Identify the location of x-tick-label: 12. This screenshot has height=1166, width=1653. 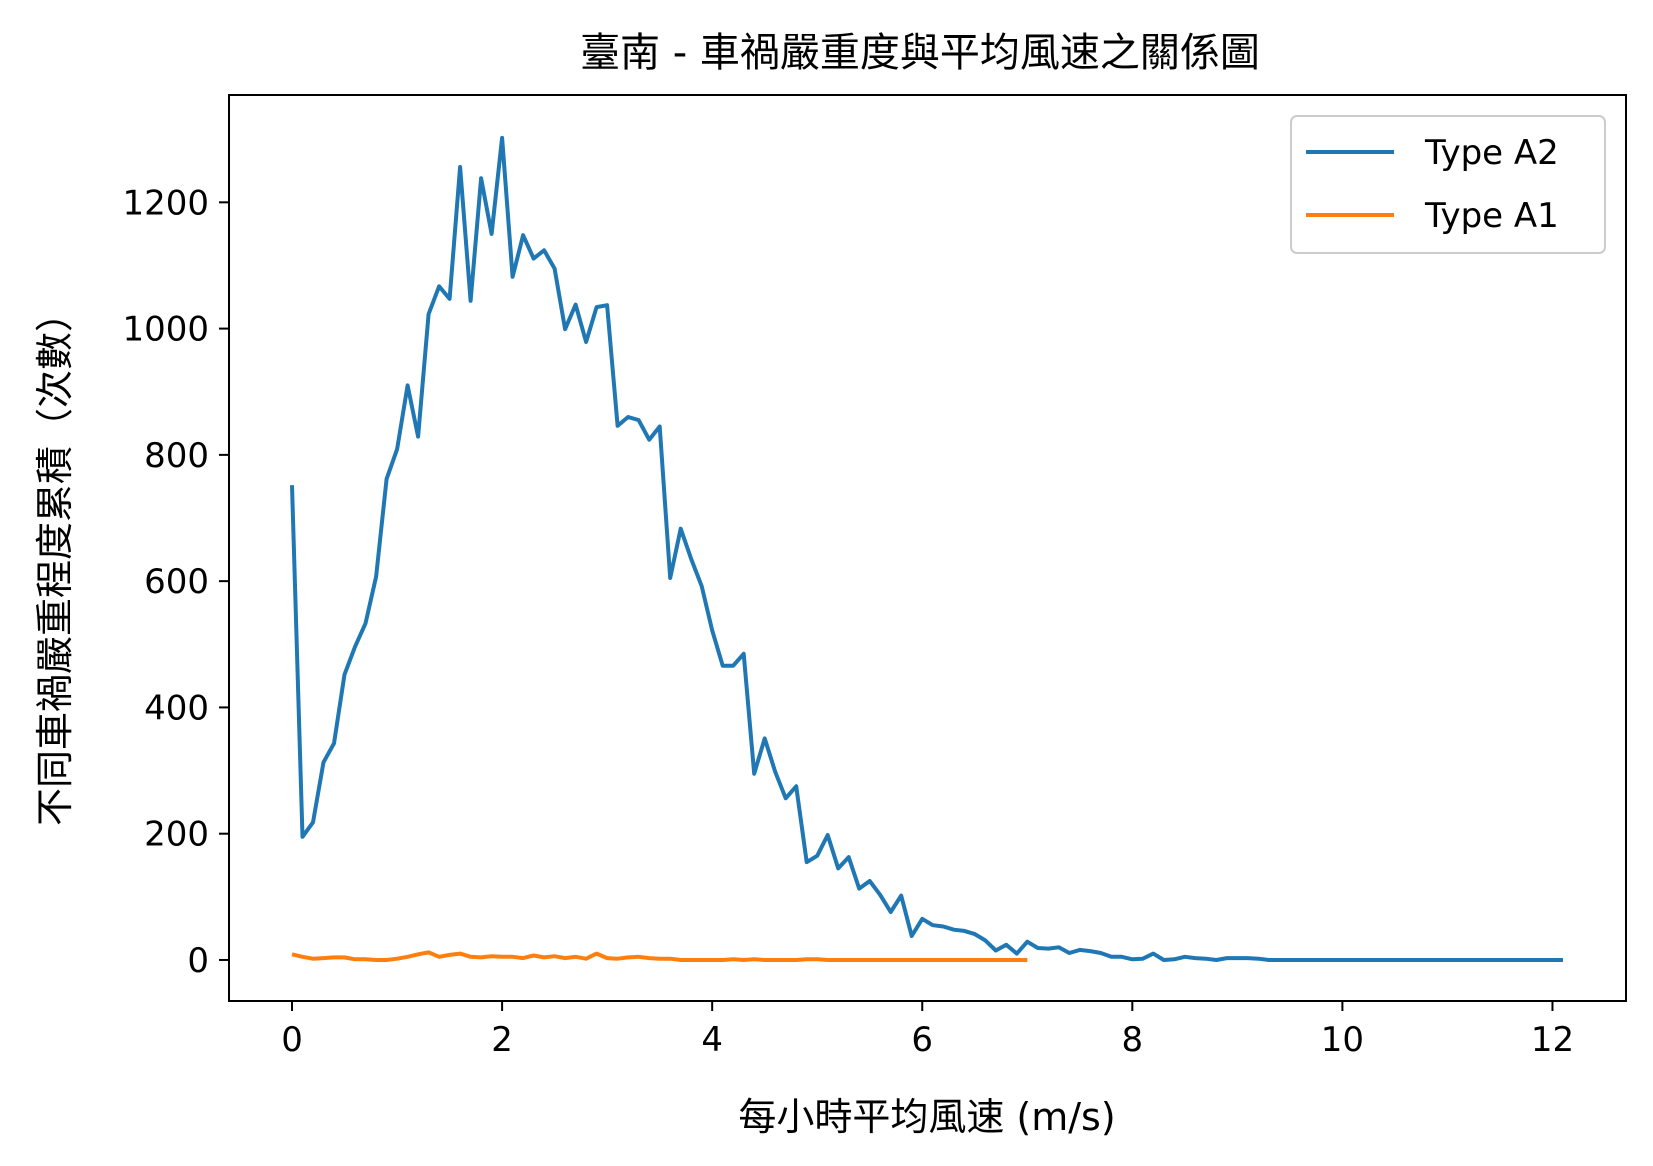
(1552, 1040).